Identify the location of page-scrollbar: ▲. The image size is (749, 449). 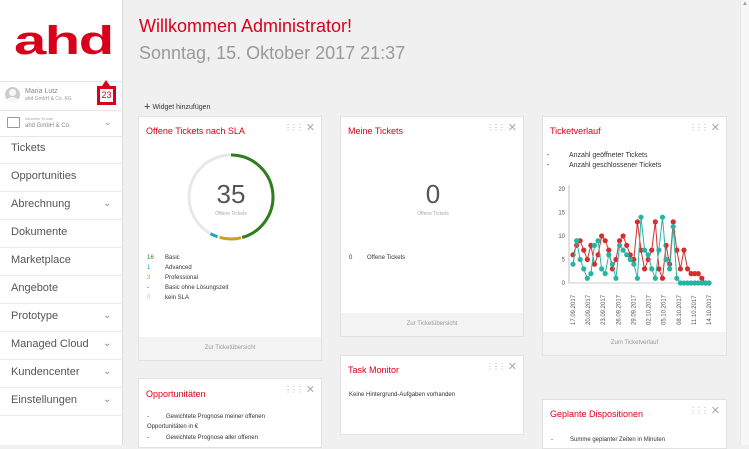
(744, 222).